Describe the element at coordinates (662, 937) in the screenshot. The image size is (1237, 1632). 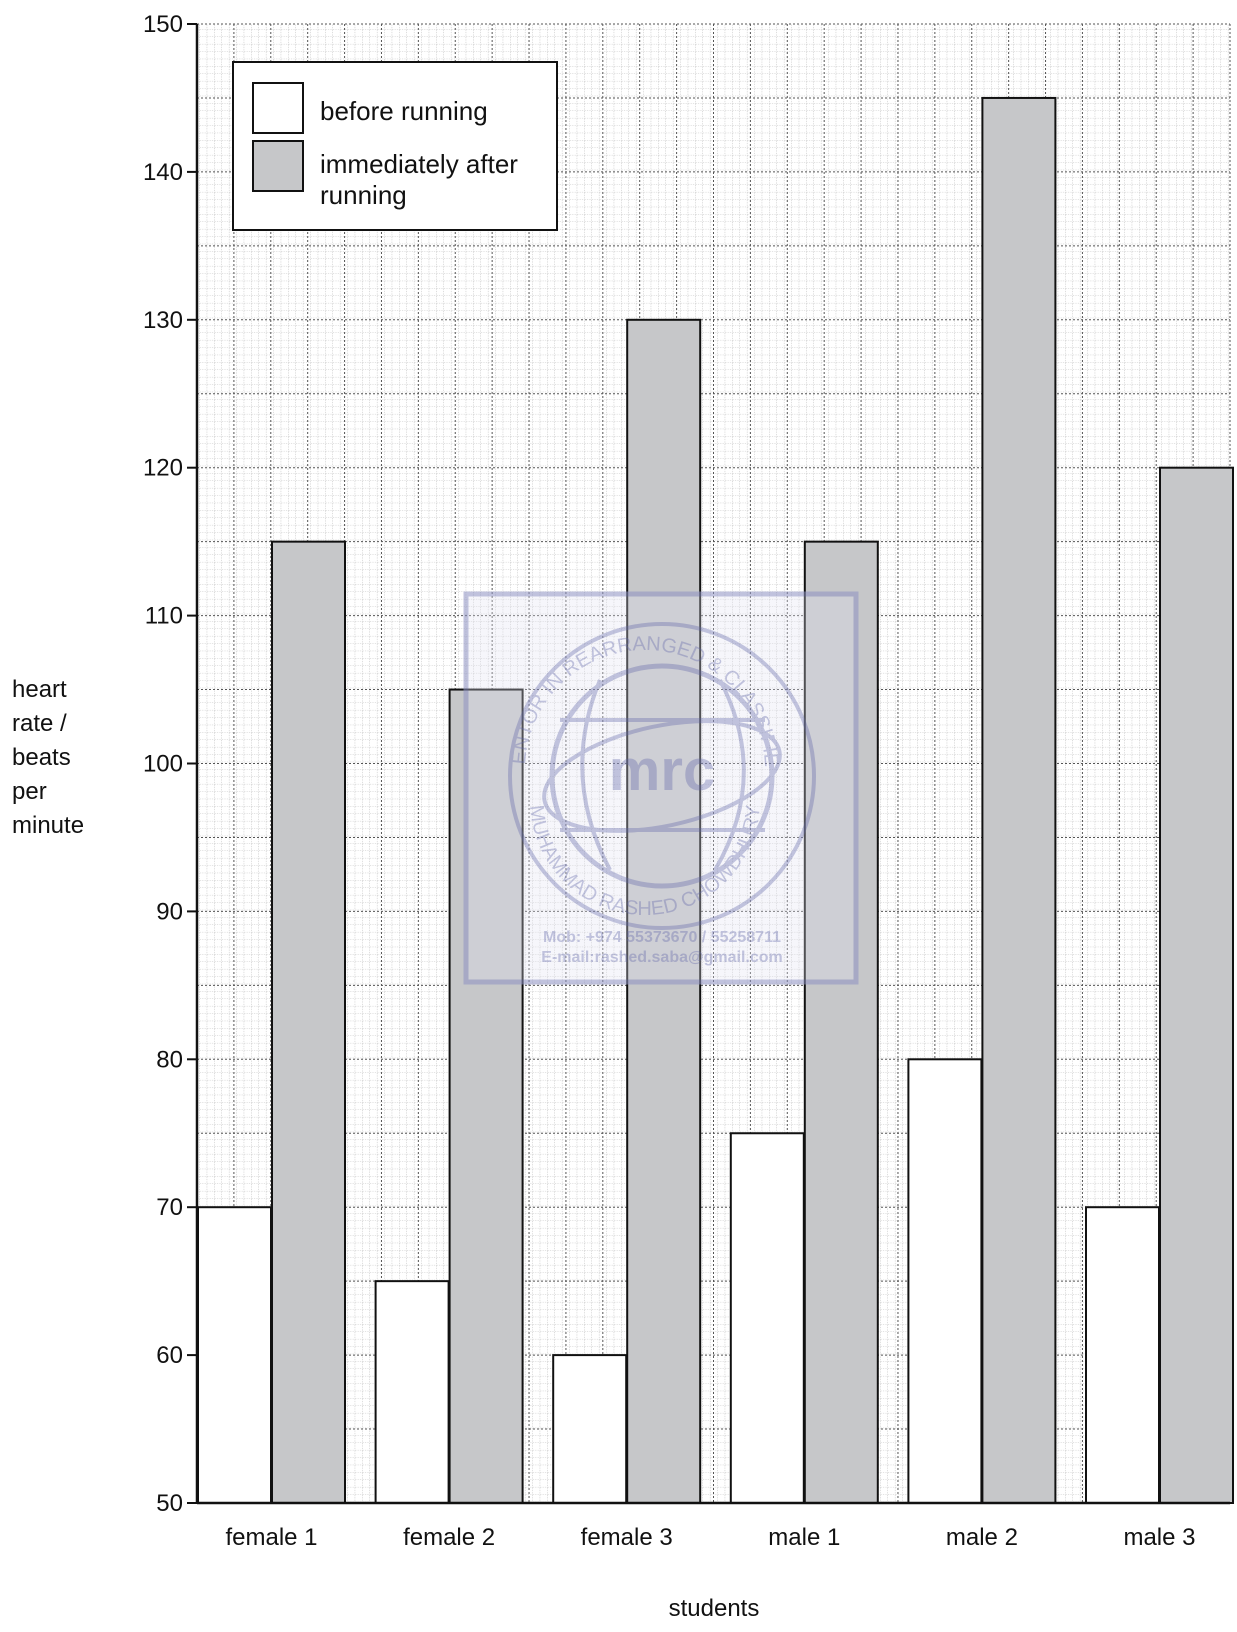
I see `watermark-phone: Mob: +974 55373670 / 55258711` at that location.